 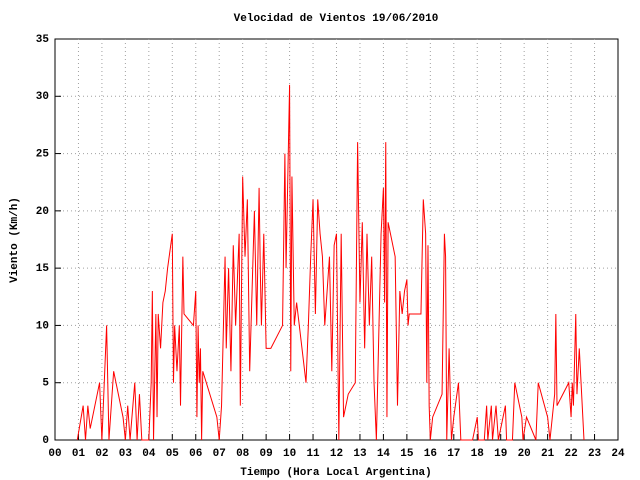 What do you see at coordinates (54, 454) in the screenshot?
I see `x-tick-label: 00` at bounding box center [54, 454].